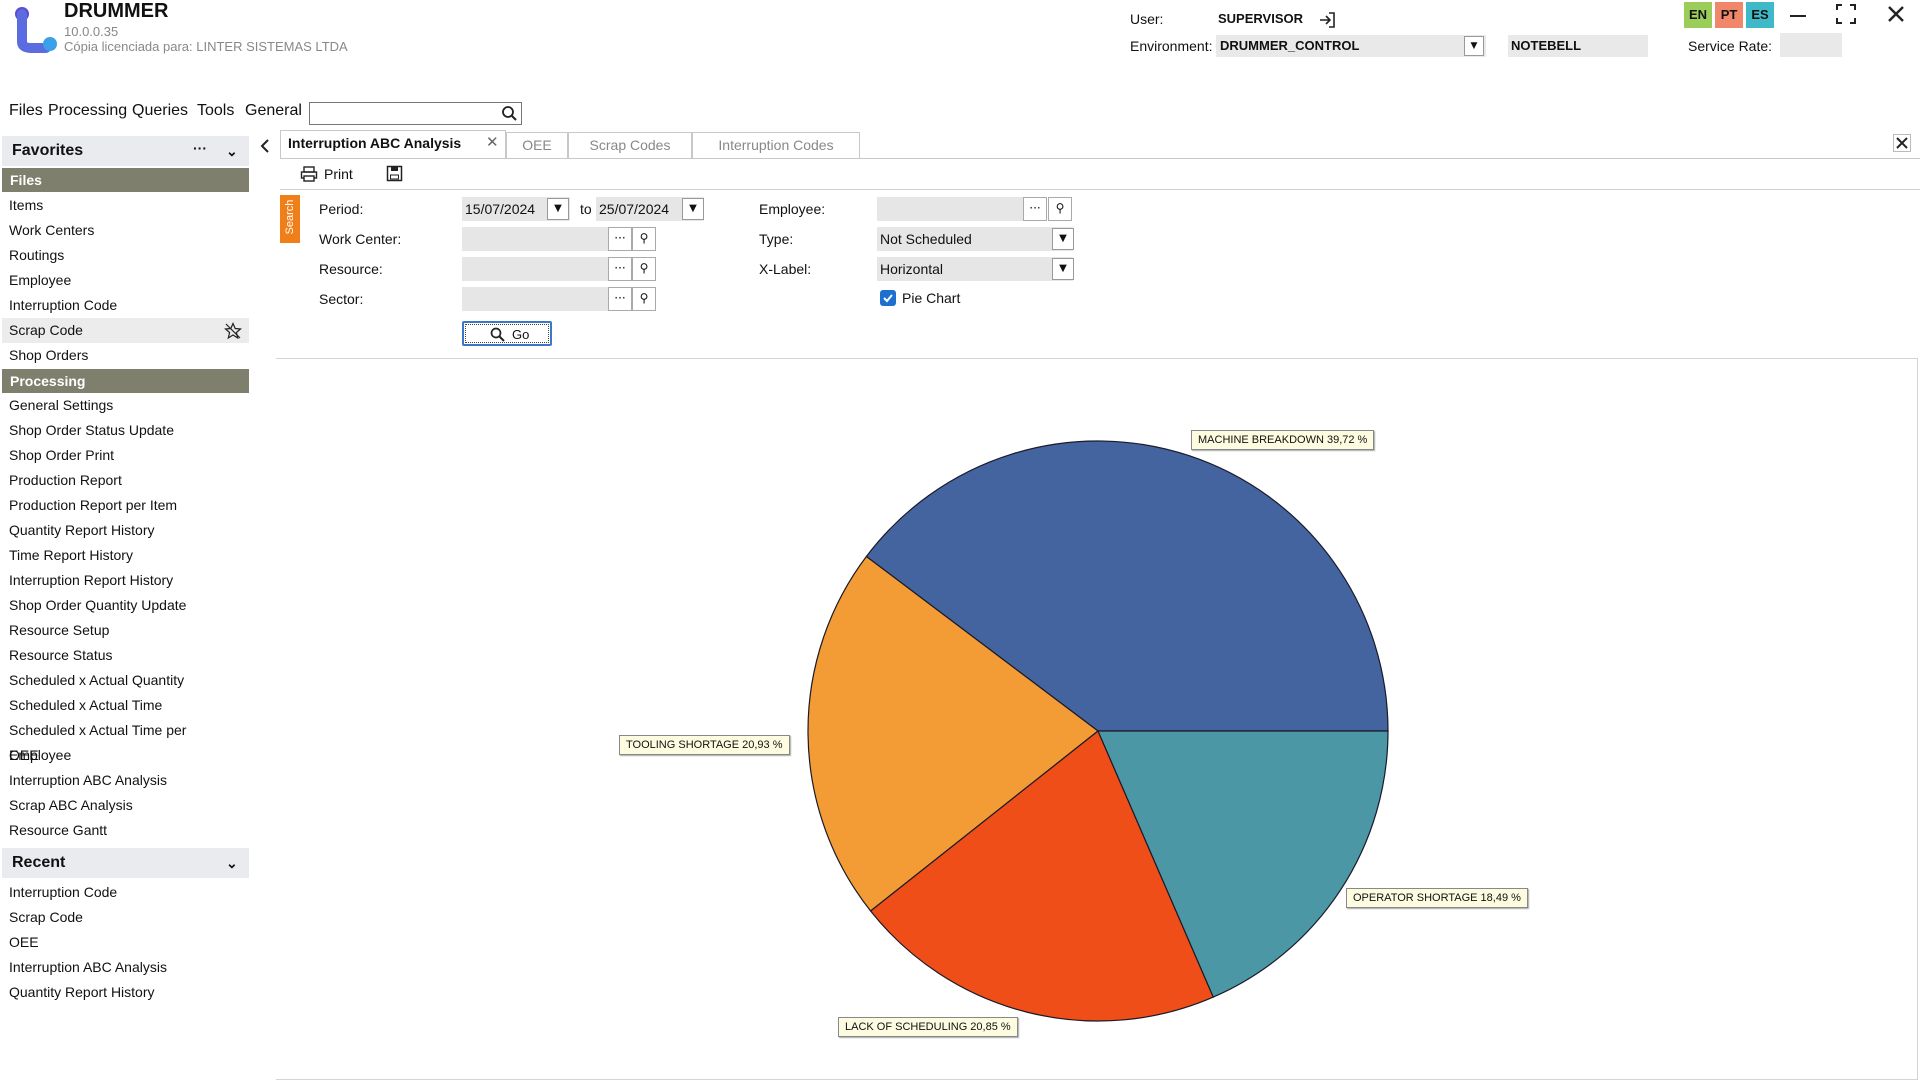 This screenshot has height=1080, width=1920. I want to click on sidebar-item-general-settings: General Settings, so click(61, 405).